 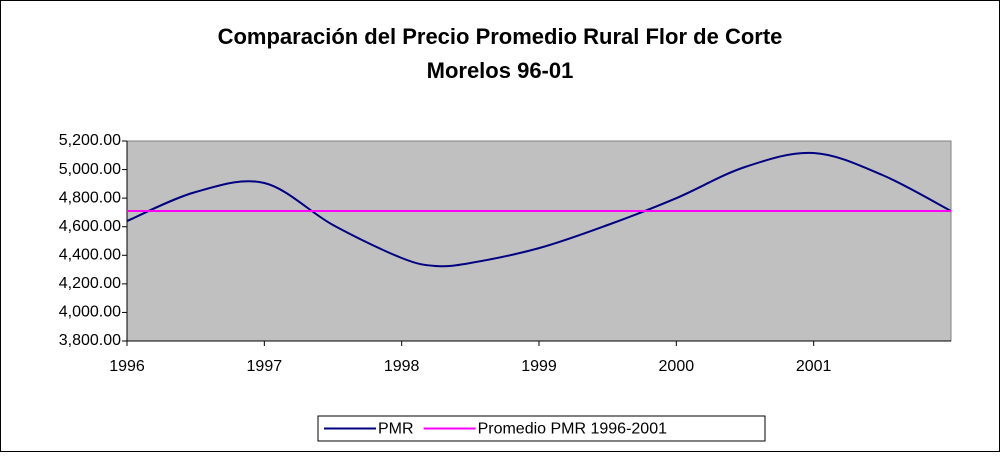 I want to click on y-tick-label: 4,400.00, so click(x=90, y=255).